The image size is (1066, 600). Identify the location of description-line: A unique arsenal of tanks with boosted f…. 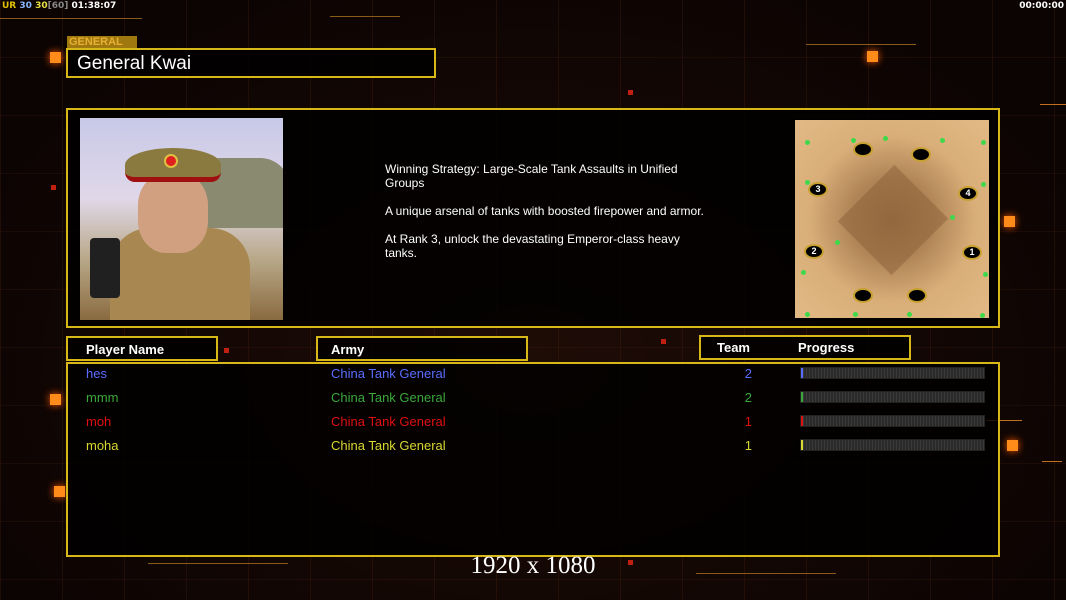
(544, 211).